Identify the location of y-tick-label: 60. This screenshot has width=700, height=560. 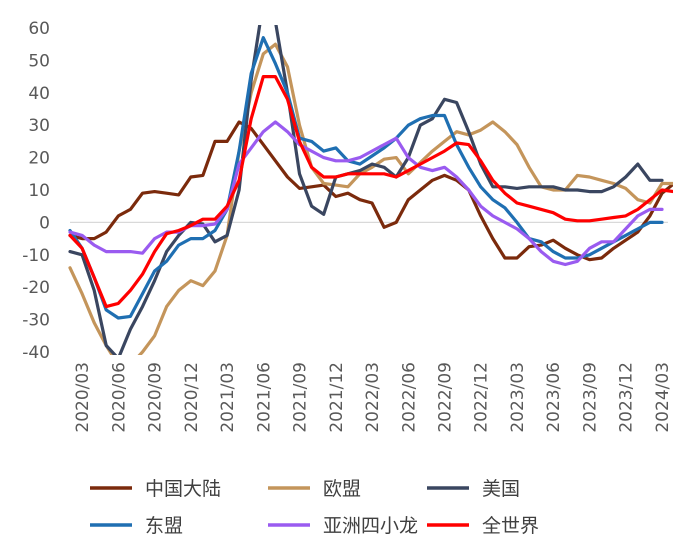
(39, 29).